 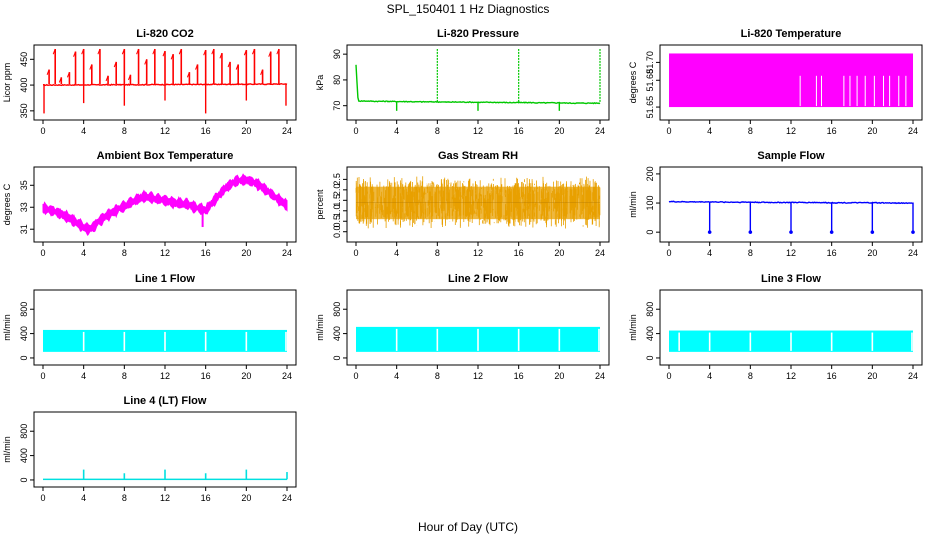 What do you see at coordinates (7, 83) in the screenshot?
I see `y-axis-label: Licor ppm` at bounding box center [7, 83].